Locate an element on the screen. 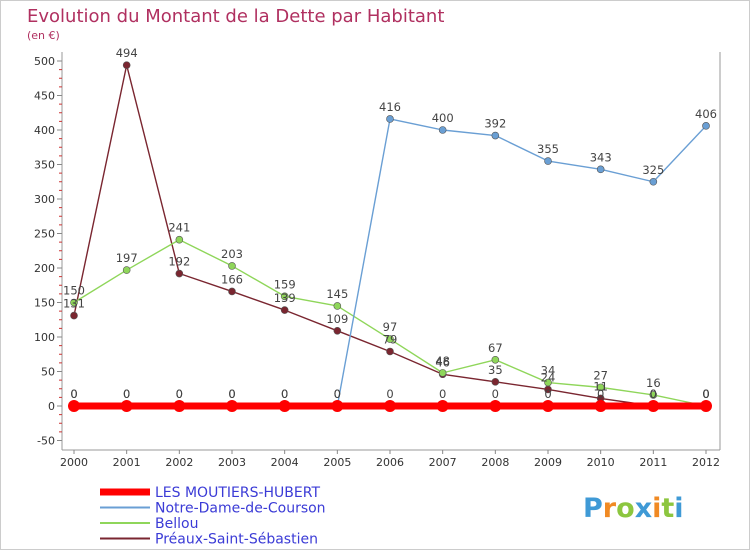 This screenshot has width=750, height=550. y-tick-label: 0 is located at coordinates (51, 406).